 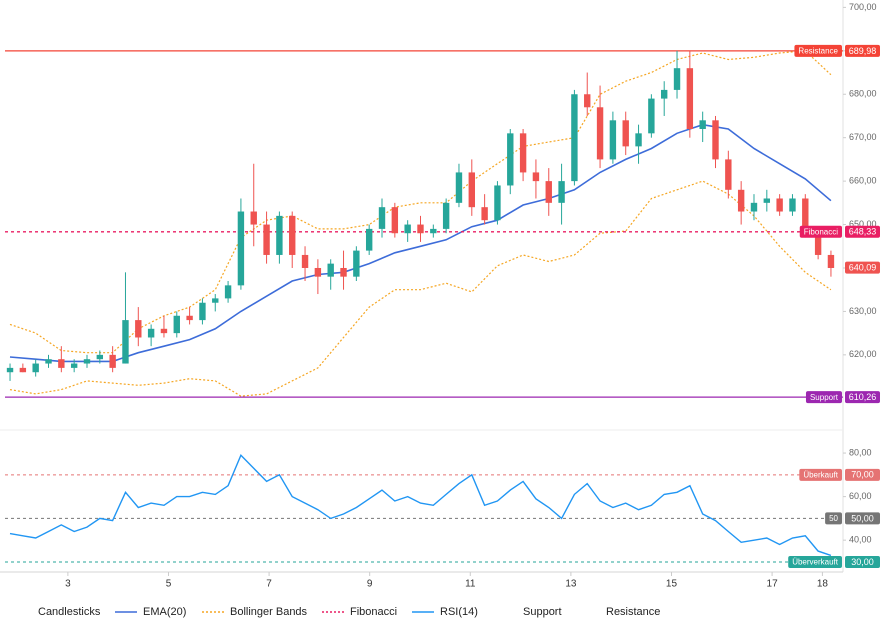 What do you see at coordinates (373, 612) in the screenshot?
I see `legend-label: Fibonacci` at bounding box center [373, 612].